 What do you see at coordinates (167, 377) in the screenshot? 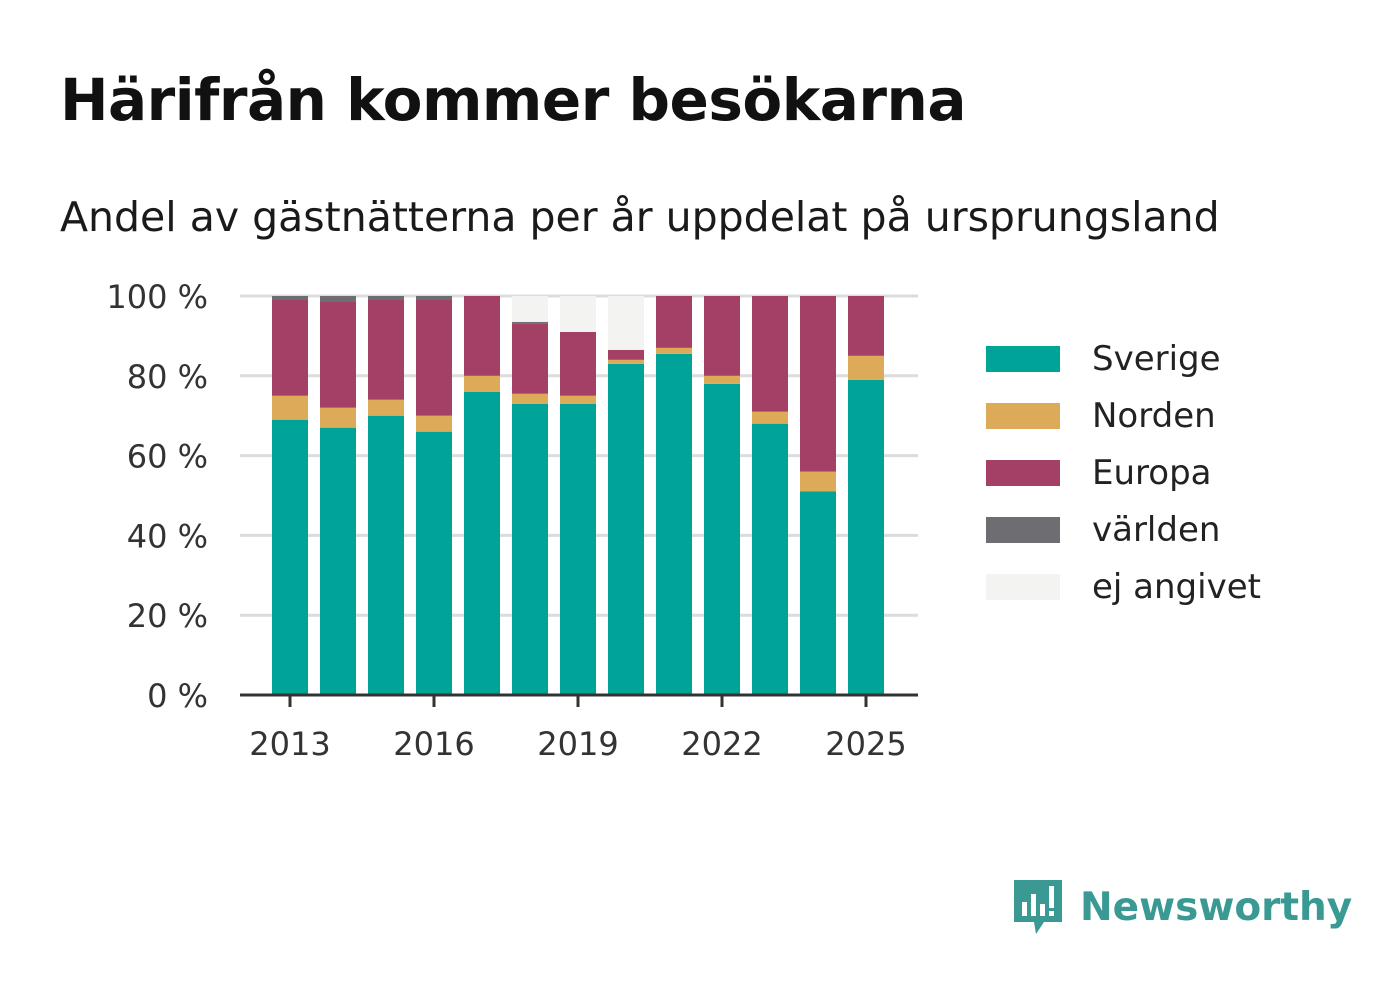
I see `y-tick-label: 80 %` at bounding box center [167, 377].